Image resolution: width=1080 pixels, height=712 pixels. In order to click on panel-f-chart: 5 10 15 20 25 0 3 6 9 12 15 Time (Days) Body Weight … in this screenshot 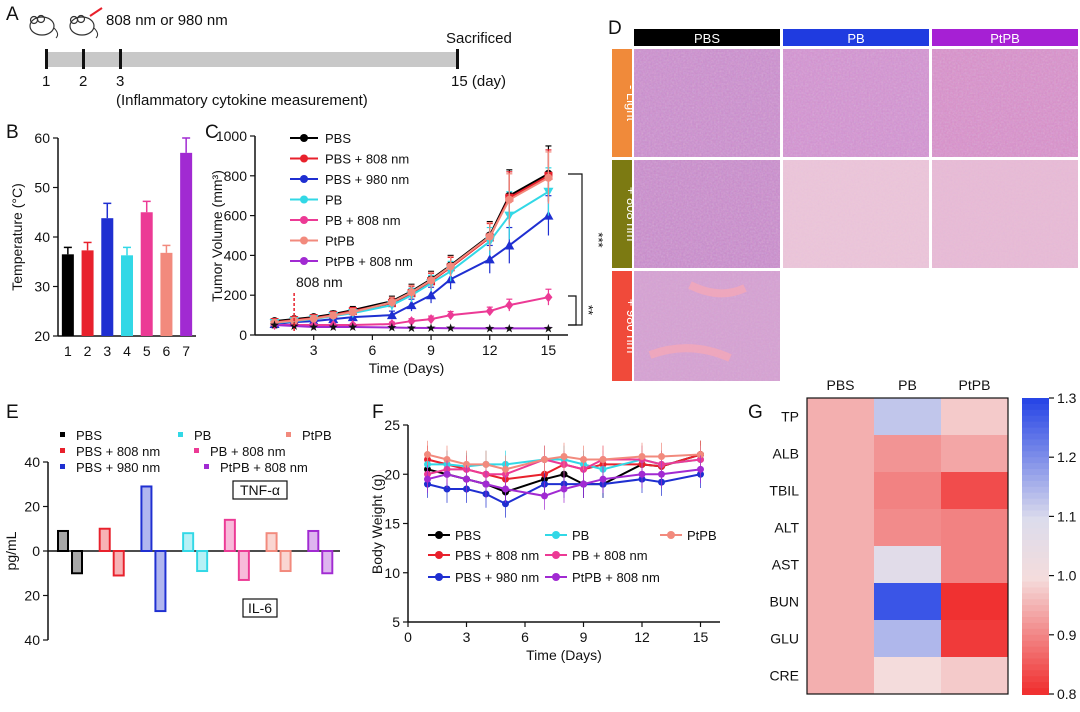, I will do `click(544, 540)`.